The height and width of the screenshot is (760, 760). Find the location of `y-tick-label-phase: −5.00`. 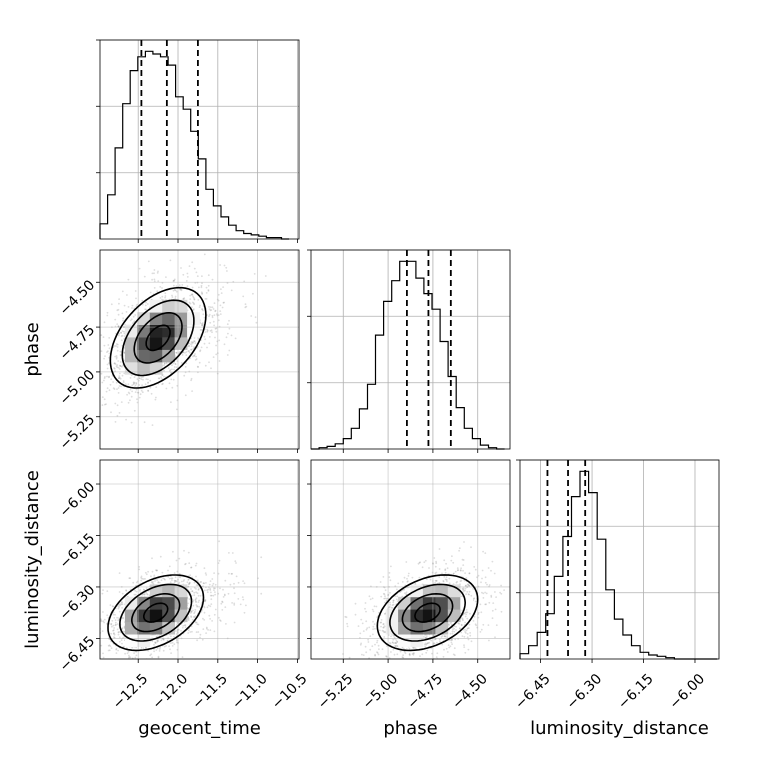

y-tick-label-phase: −5.00 is located at coordinates (78, 388).